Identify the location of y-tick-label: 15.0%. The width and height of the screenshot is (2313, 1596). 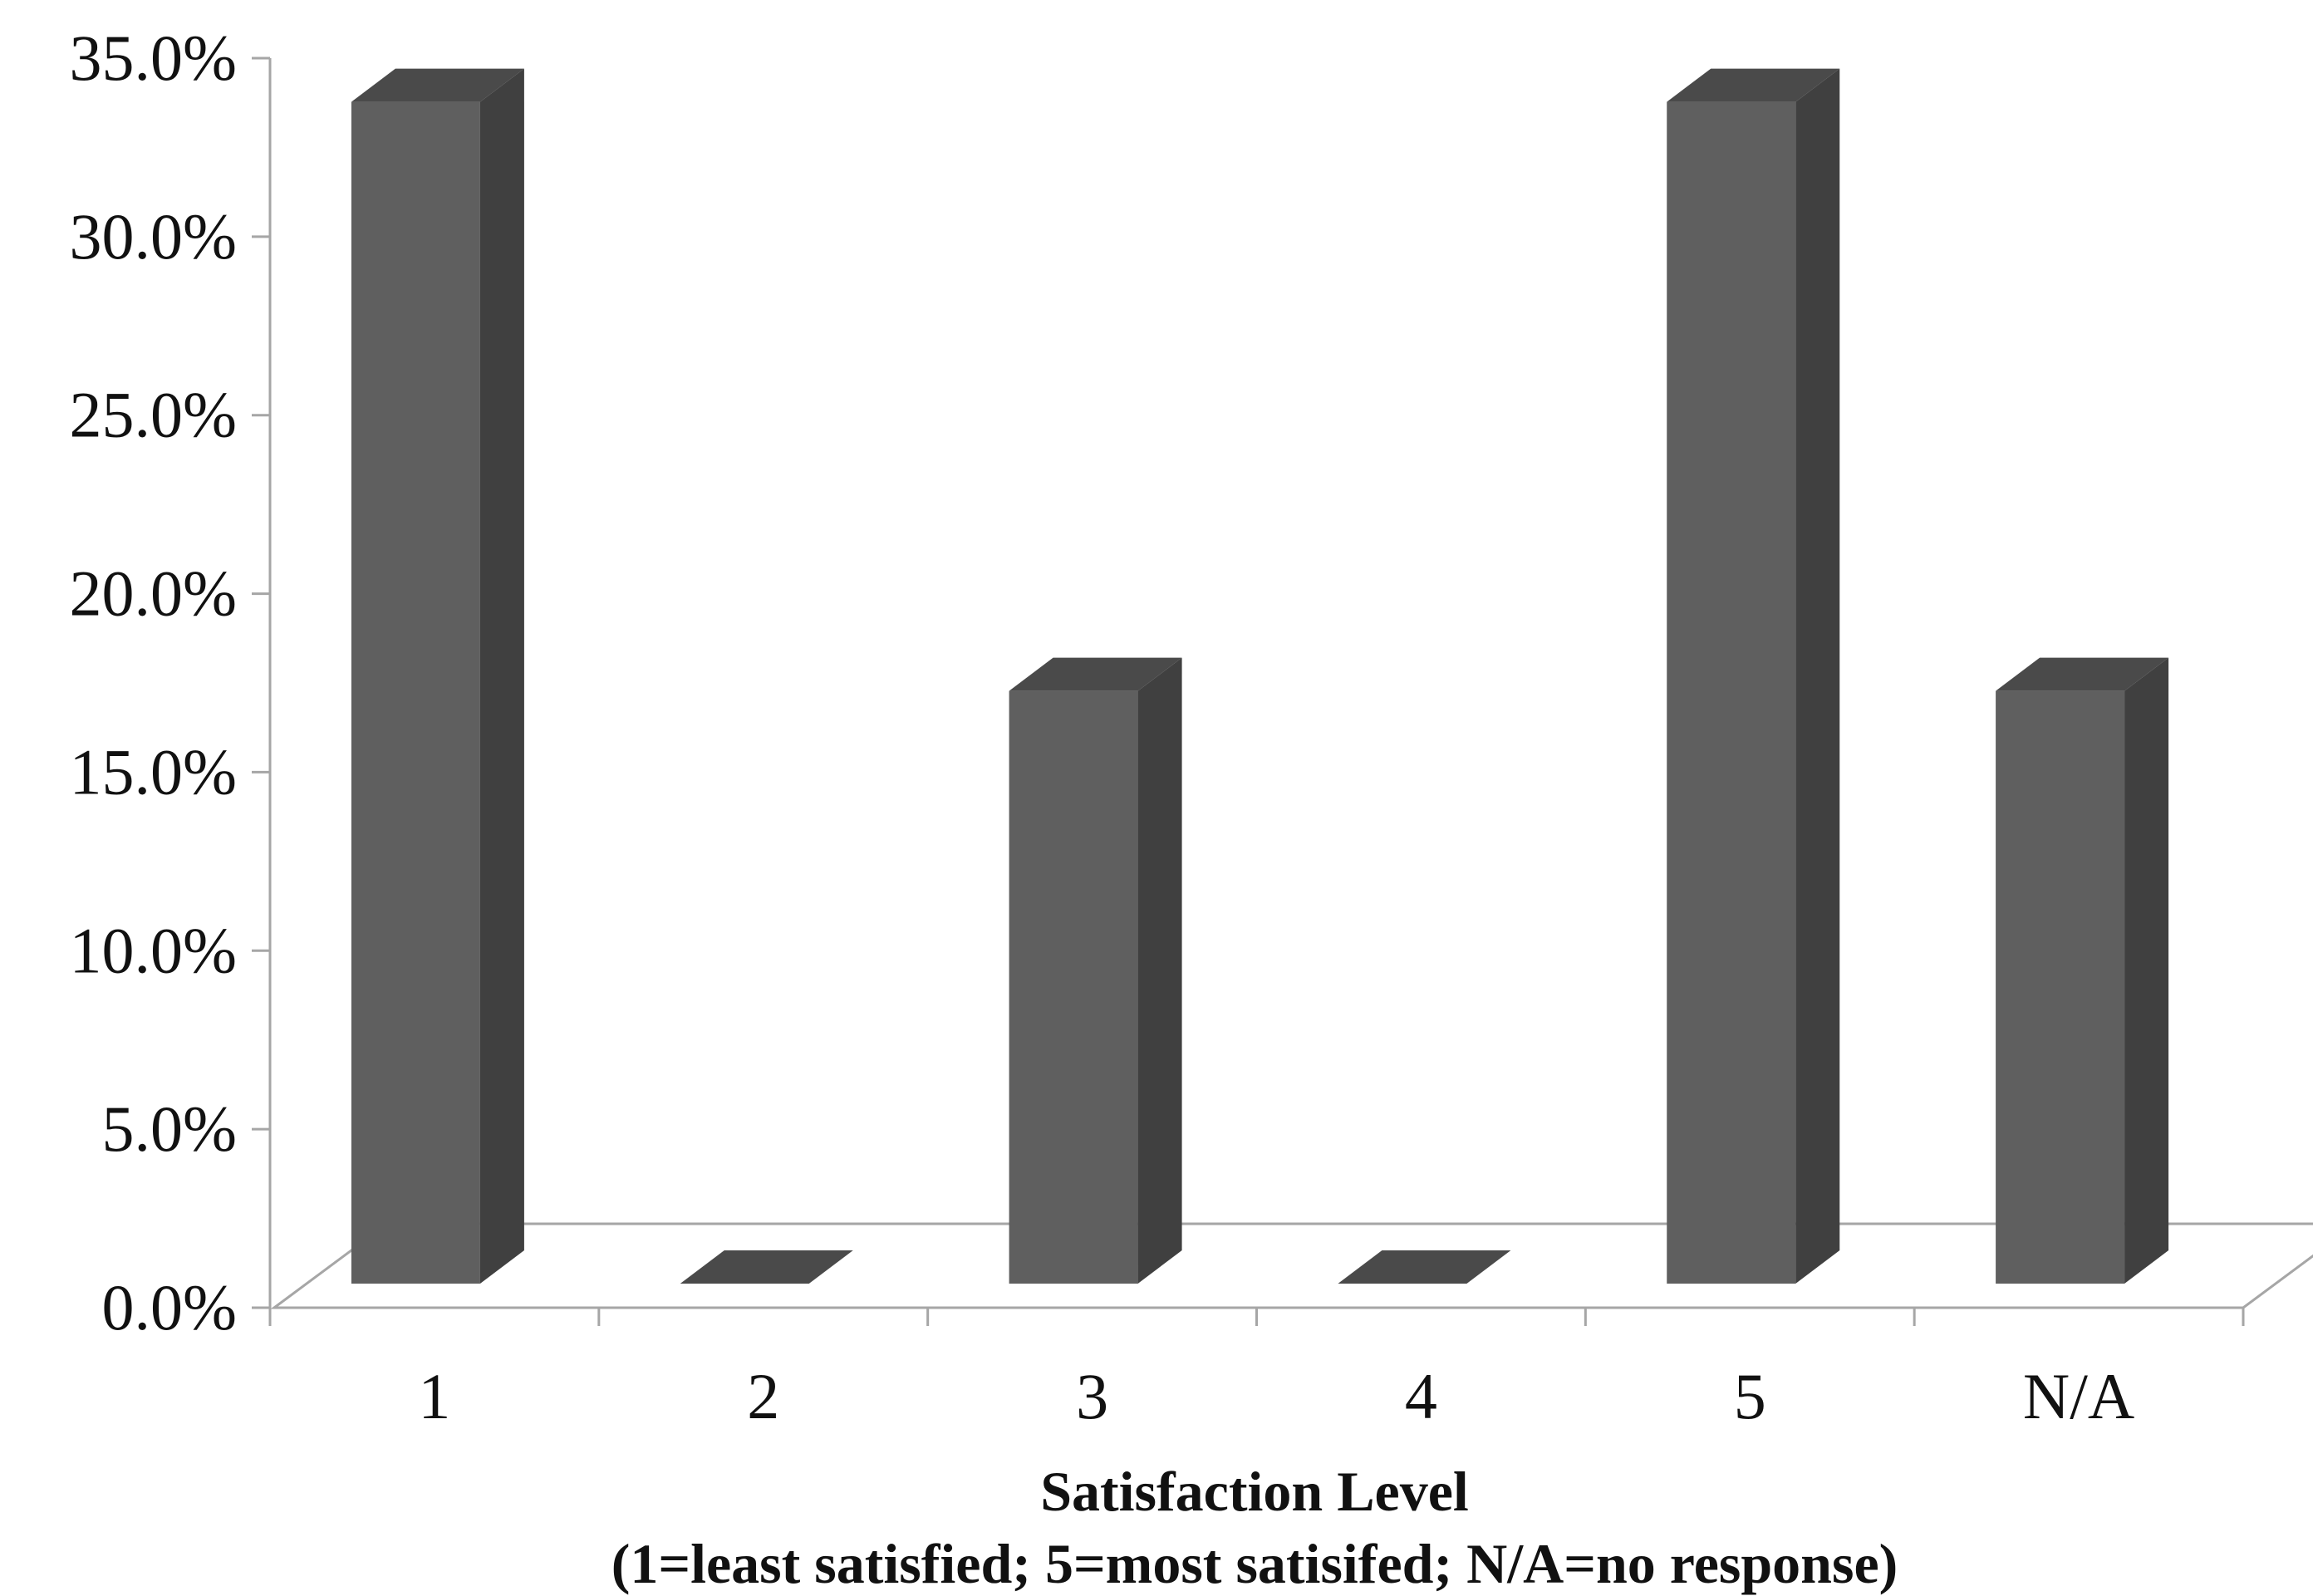
(153, 771).